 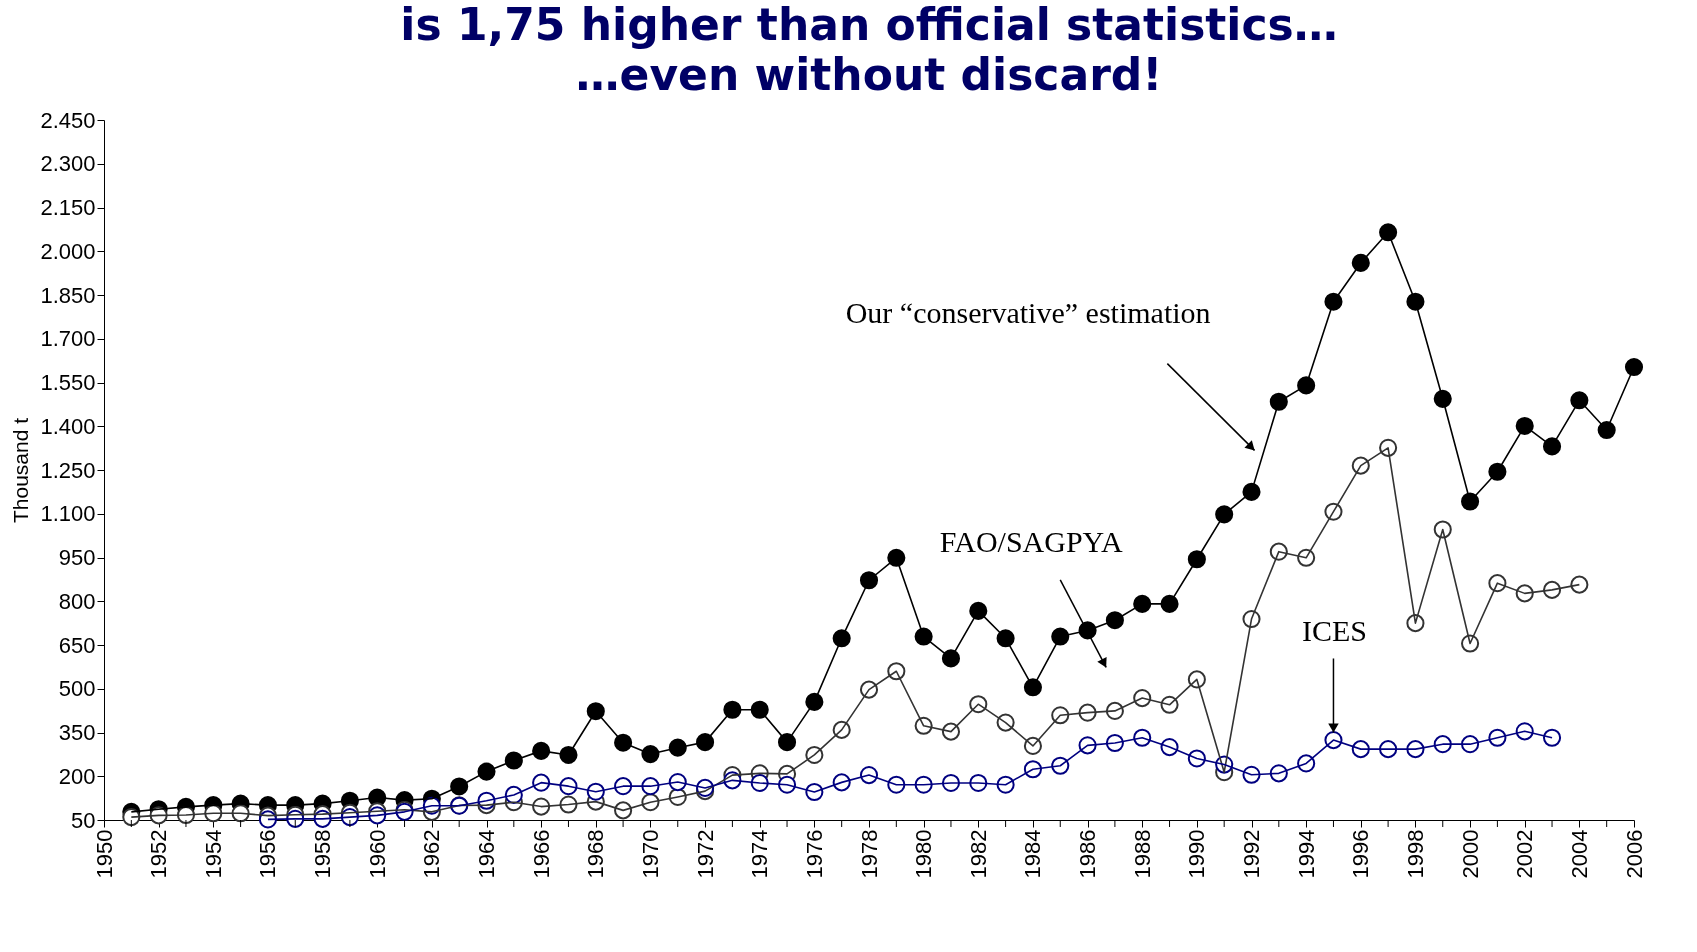 What do you see at coordinates (1251, 854) in the screenshot?
I see `x-tick-label: 1992` at bounding box center [1251, 854].